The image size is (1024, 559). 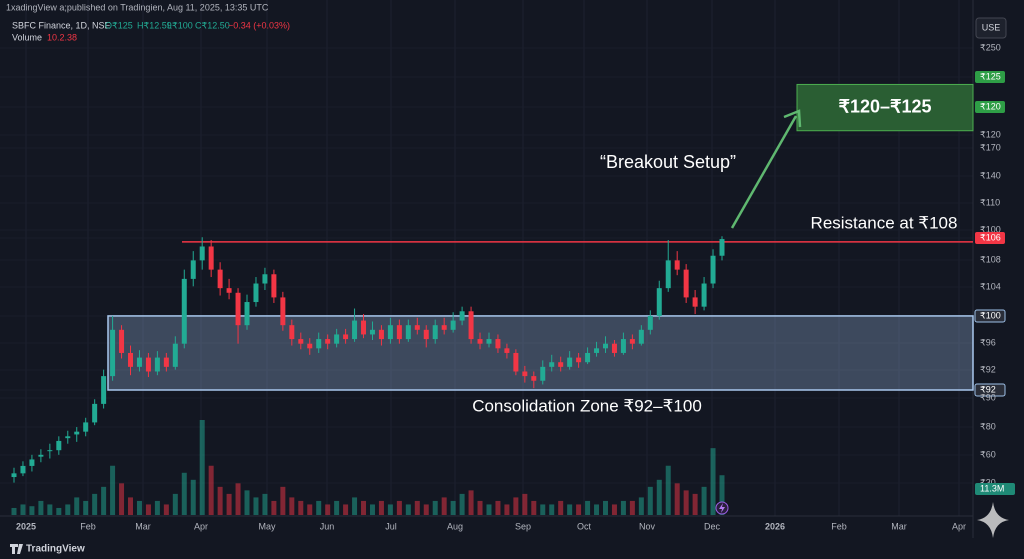 I want to click on footer-brand: TradingView, so click(x=55, y=549).